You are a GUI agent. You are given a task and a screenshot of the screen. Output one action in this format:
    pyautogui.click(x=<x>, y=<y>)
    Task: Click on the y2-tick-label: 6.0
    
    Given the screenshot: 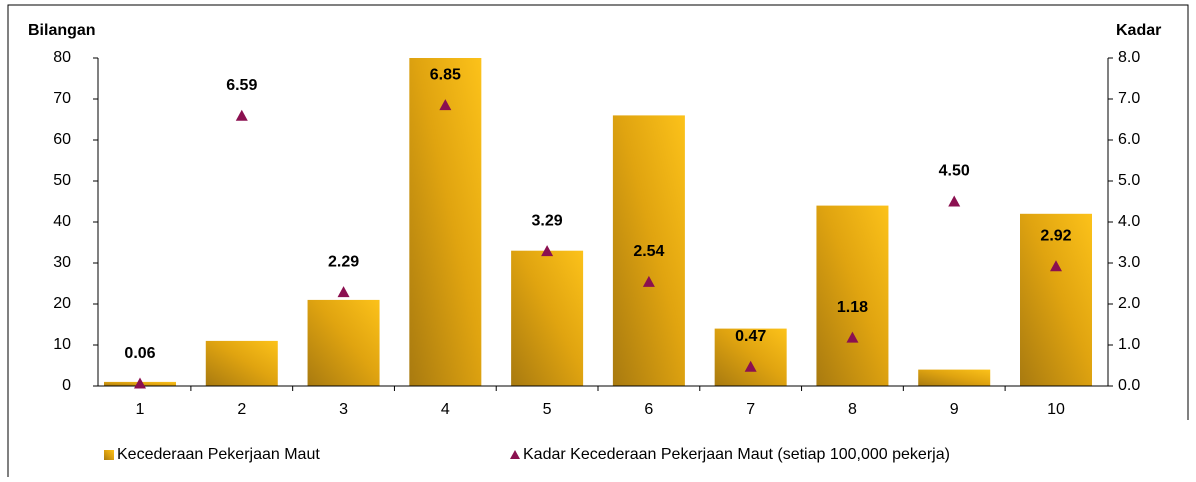 What is the action you would take?
    pyautogui.click(x=1129, y=139)
    